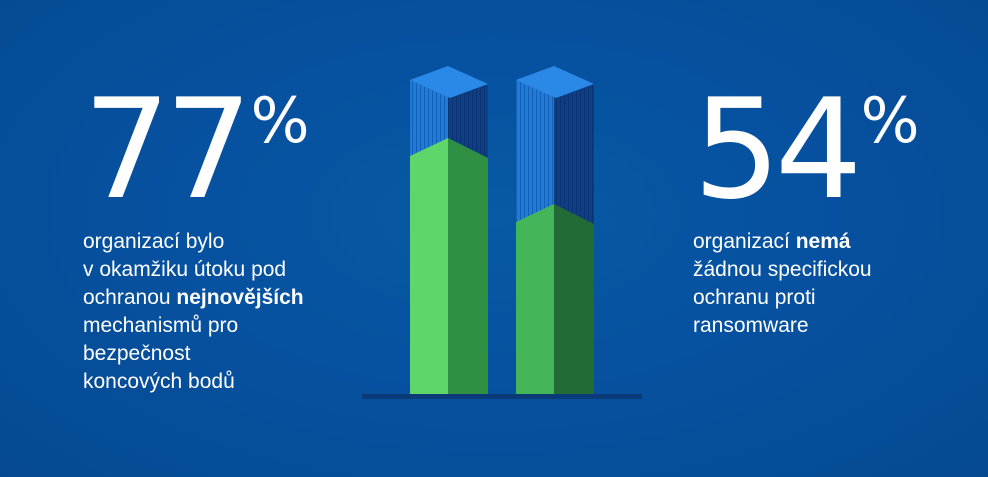 The height and width of the screenshot is (477, 988). What do you see at coordinates (154, 241) in the screenshot?
I see `stat-77-line: organizací bylo` at bounding box center [154, 241].